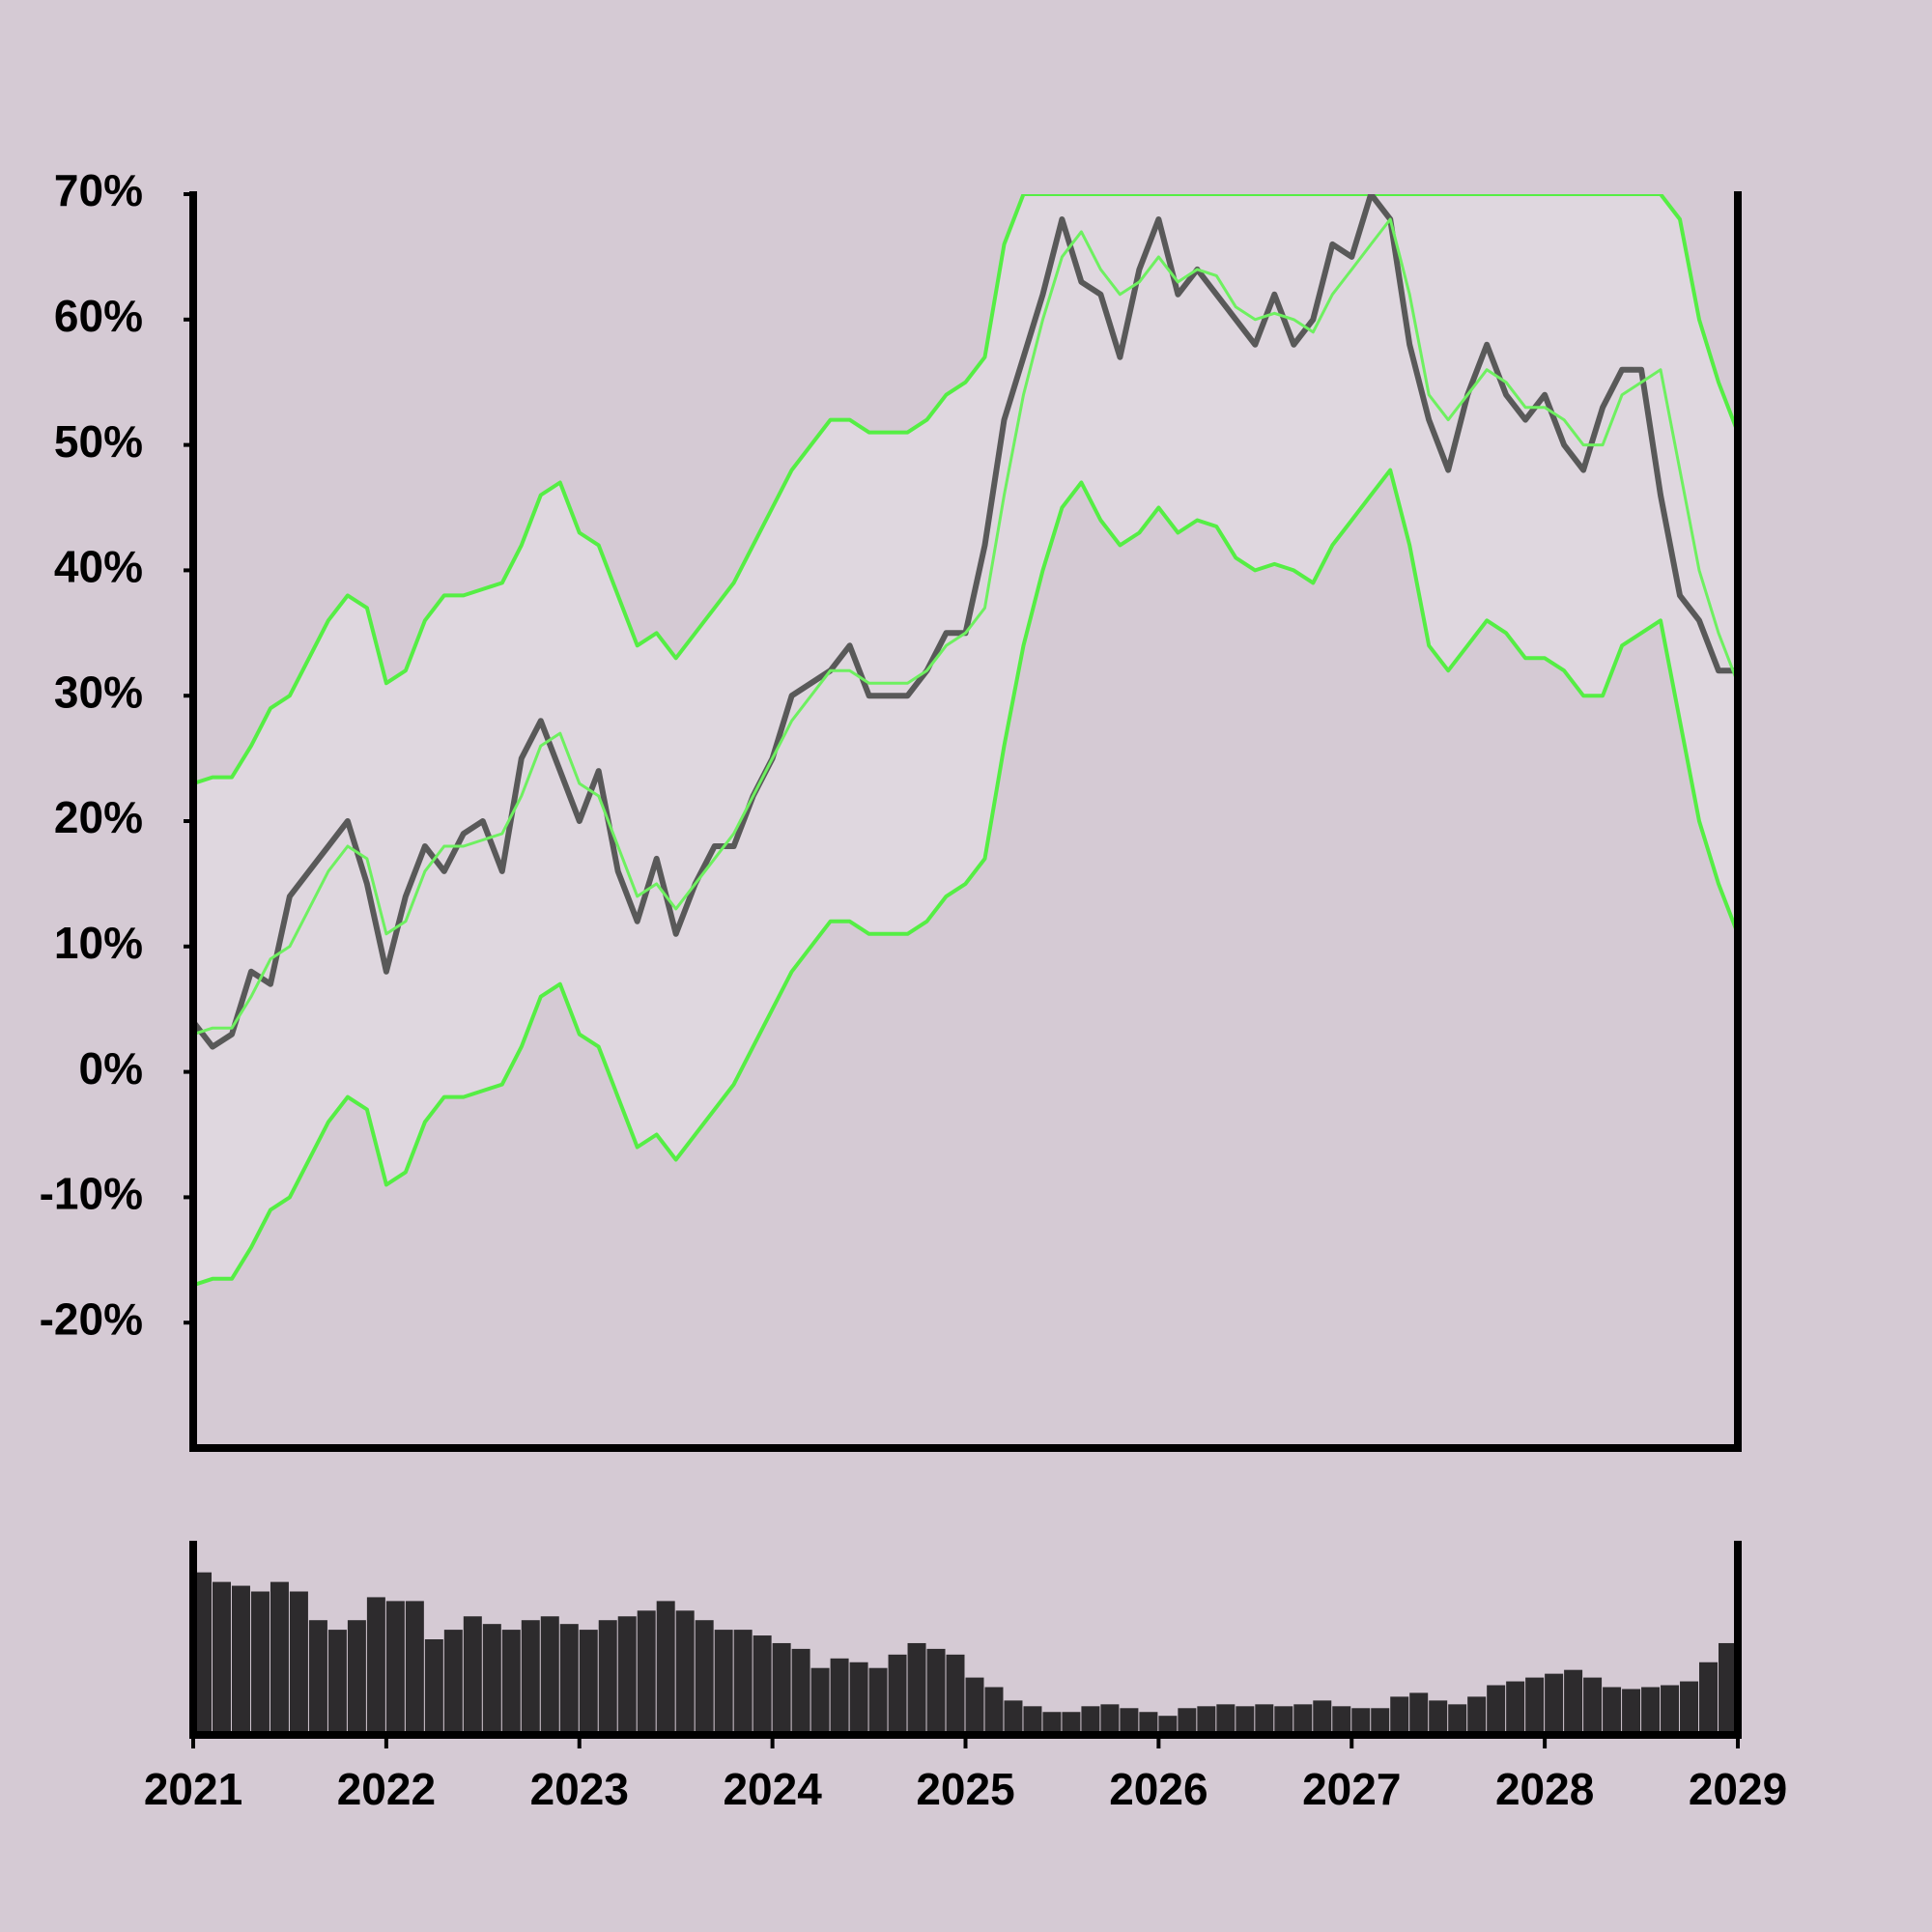 This screenshot has height=1932, width=1932. I want to click on y-tick-label: -10%, so click(91, 1194).